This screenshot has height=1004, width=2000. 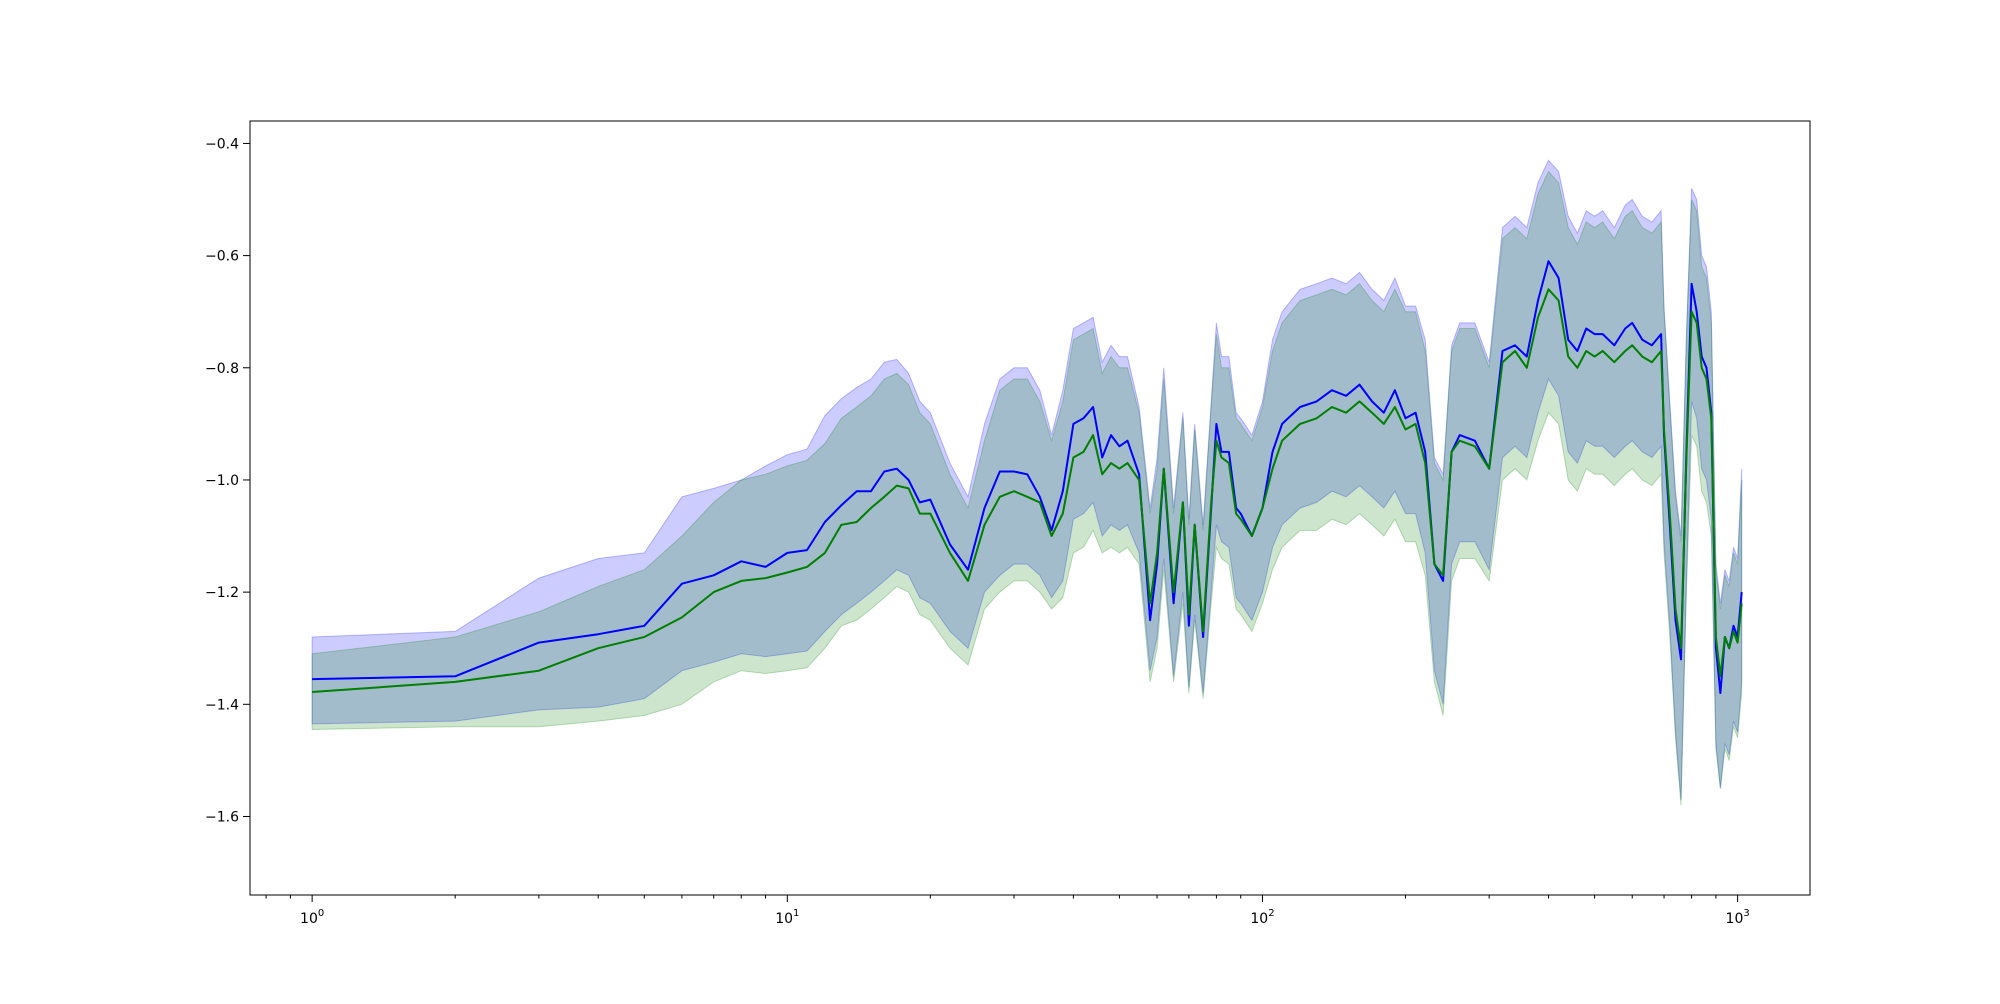 I want to click on y-tick-label: −1.4, so click(x=222, y=705).